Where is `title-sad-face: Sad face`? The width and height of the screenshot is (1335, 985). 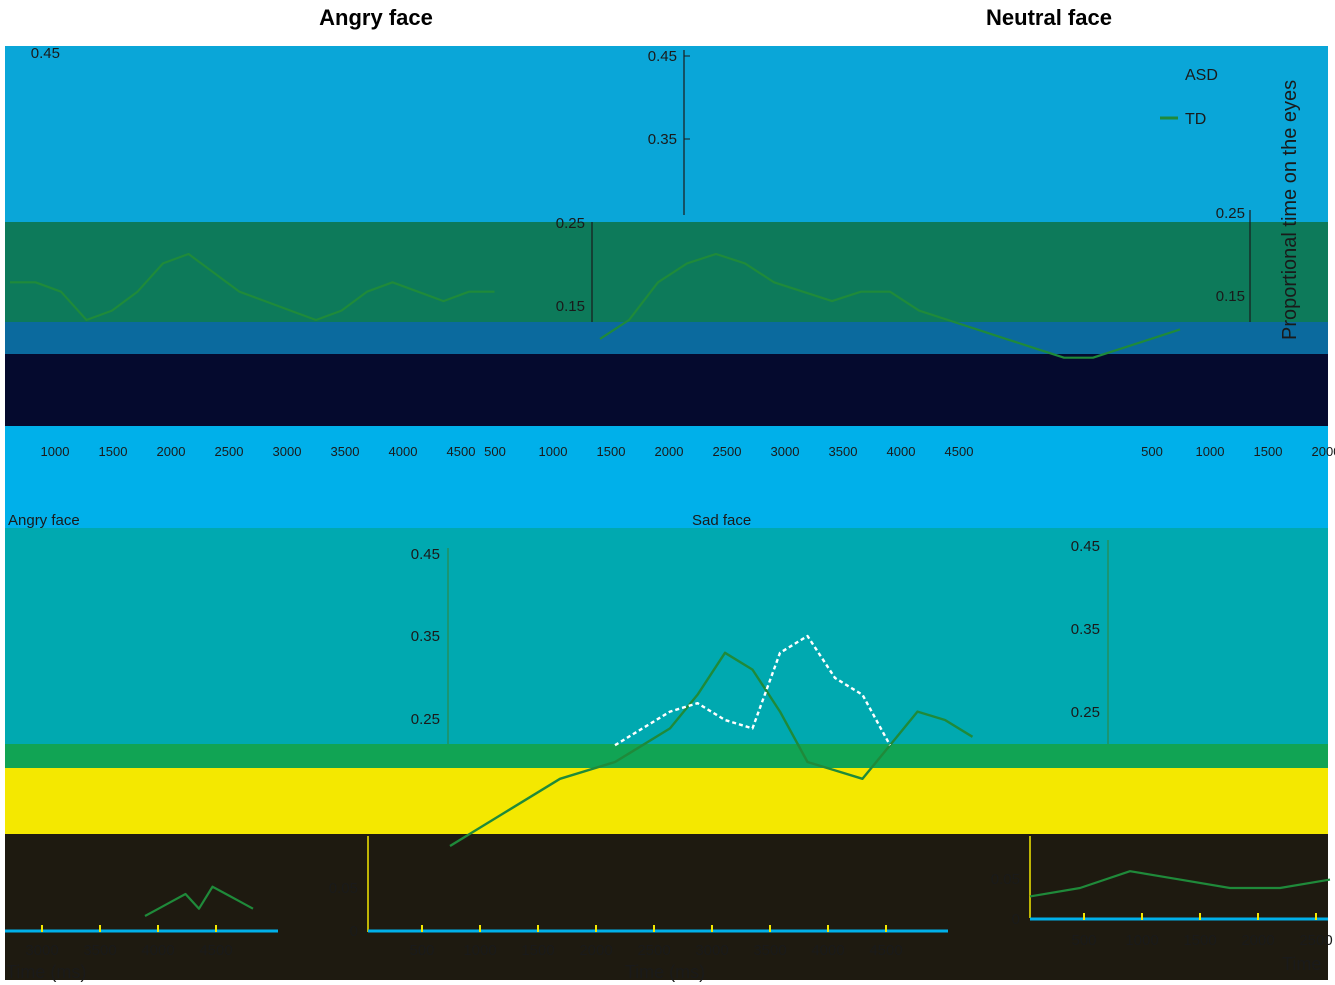 title-sad-face: Sad face is located at coordinates (721, 520).